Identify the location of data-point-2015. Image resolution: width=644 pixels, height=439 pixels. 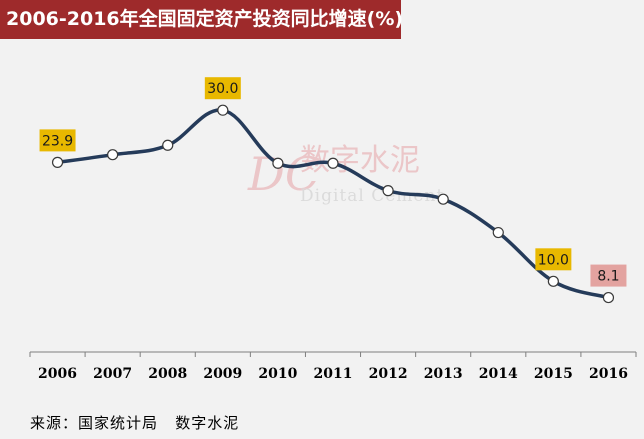
(553, 281).